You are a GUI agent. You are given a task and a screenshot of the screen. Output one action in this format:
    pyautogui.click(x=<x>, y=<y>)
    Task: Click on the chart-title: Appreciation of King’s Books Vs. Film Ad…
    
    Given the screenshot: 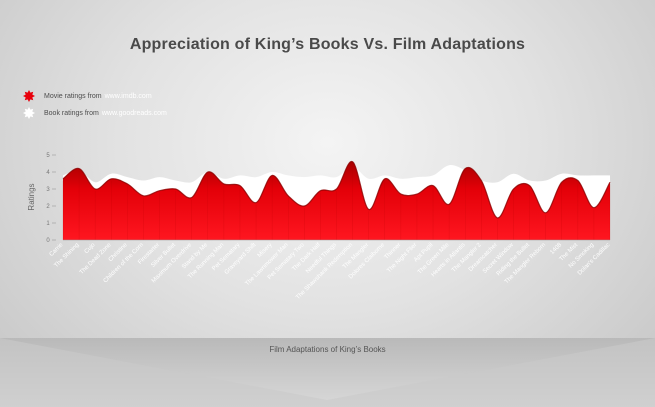 What is the action you would take?
    pyautogui.click(x=327, y=44)
    